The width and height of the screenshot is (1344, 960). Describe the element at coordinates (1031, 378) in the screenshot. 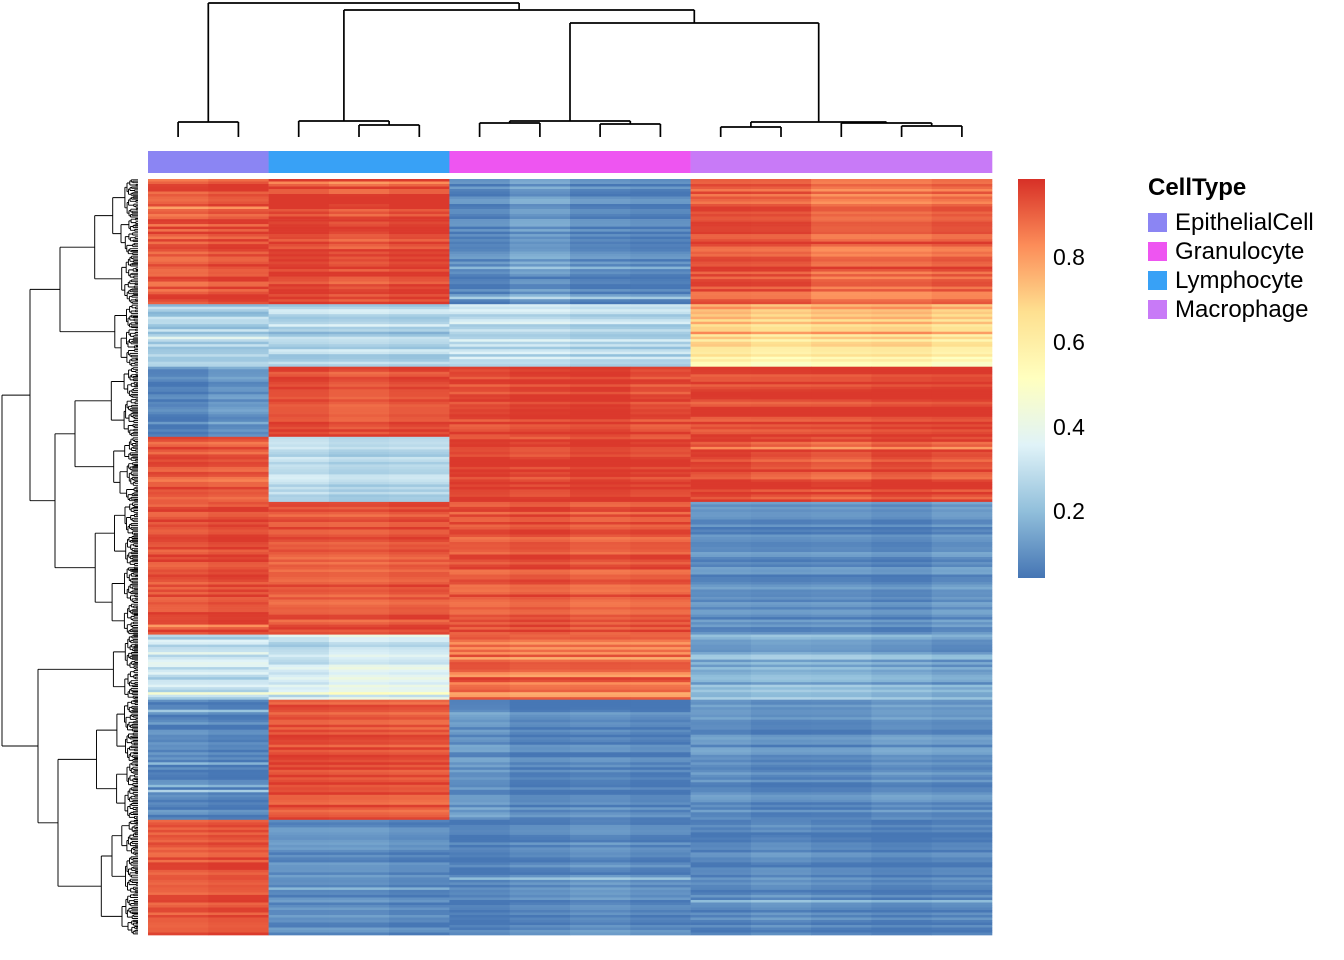

I see `colorbar` at that location.